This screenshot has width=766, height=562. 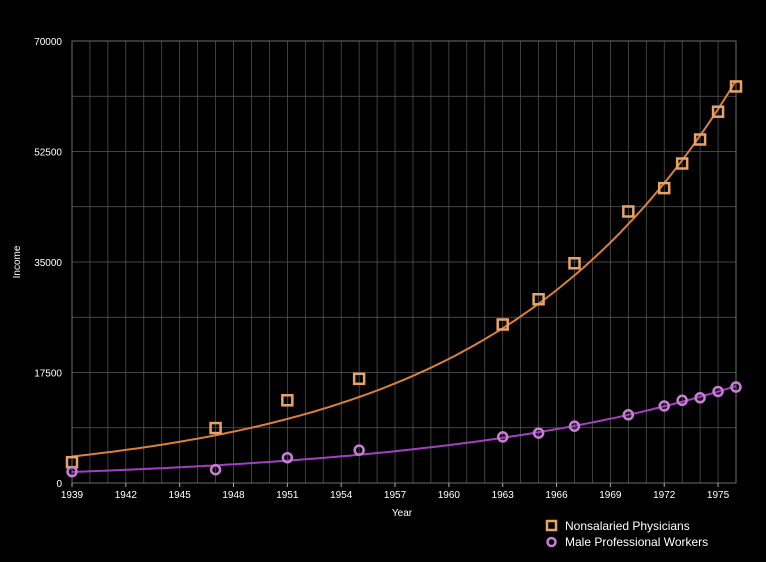 I want to click on x-tick-label: 1939, so click(x=72, y=495).